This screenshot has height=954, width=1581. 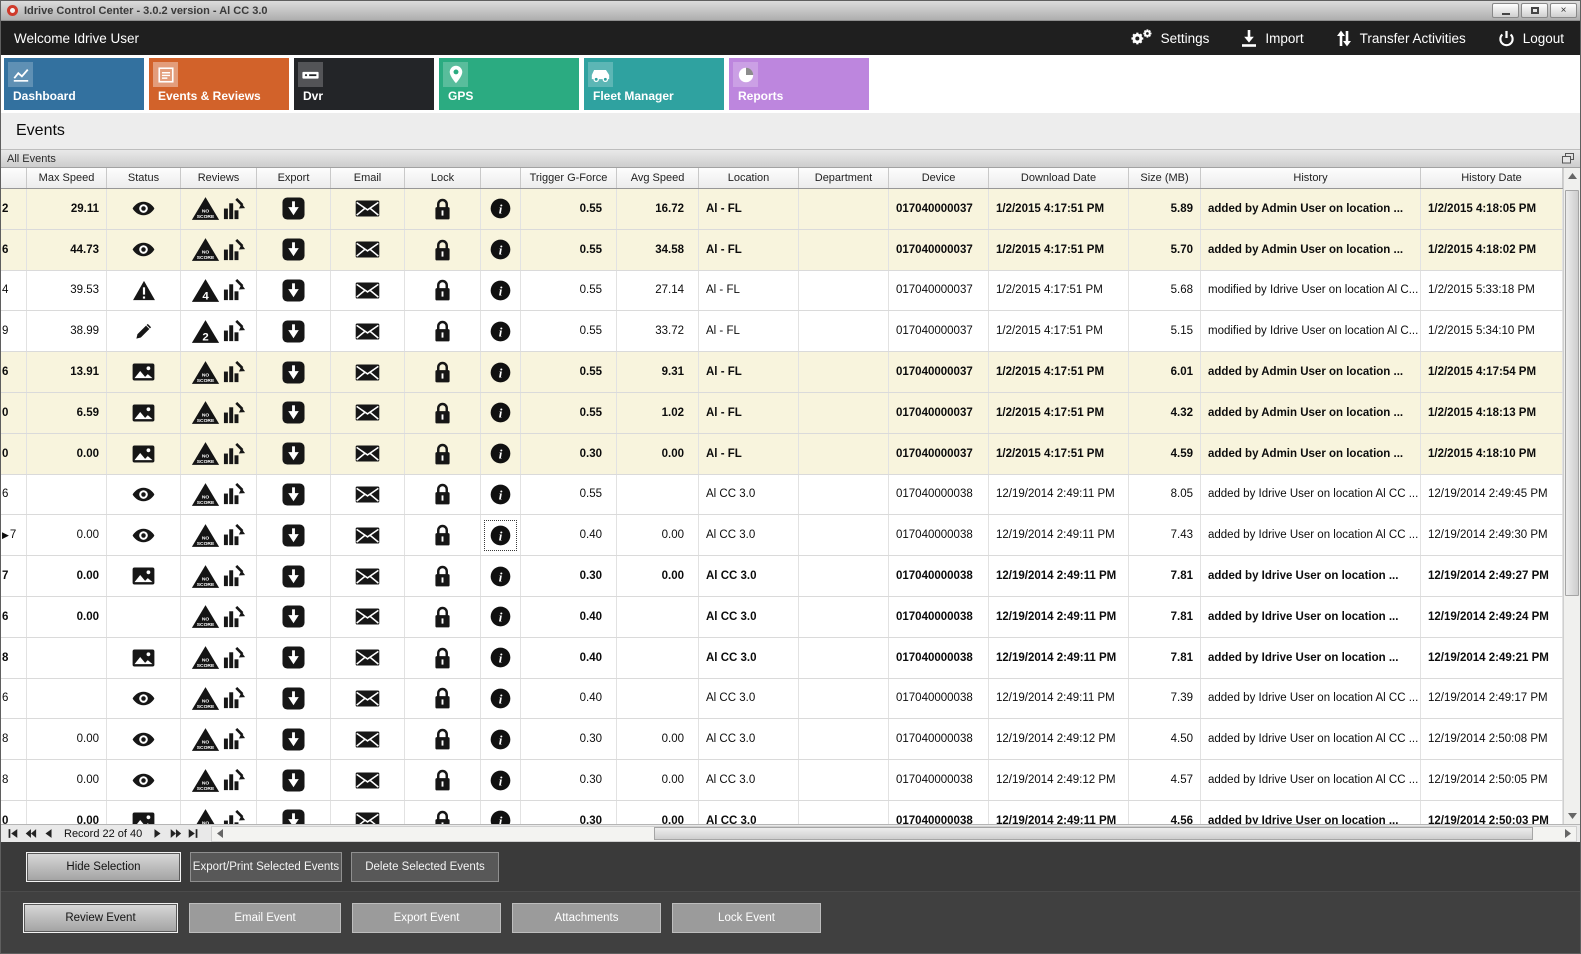 I want to click on export-print-selected-events-button: Export/Print Selected Events, so click(x=266, y=867).